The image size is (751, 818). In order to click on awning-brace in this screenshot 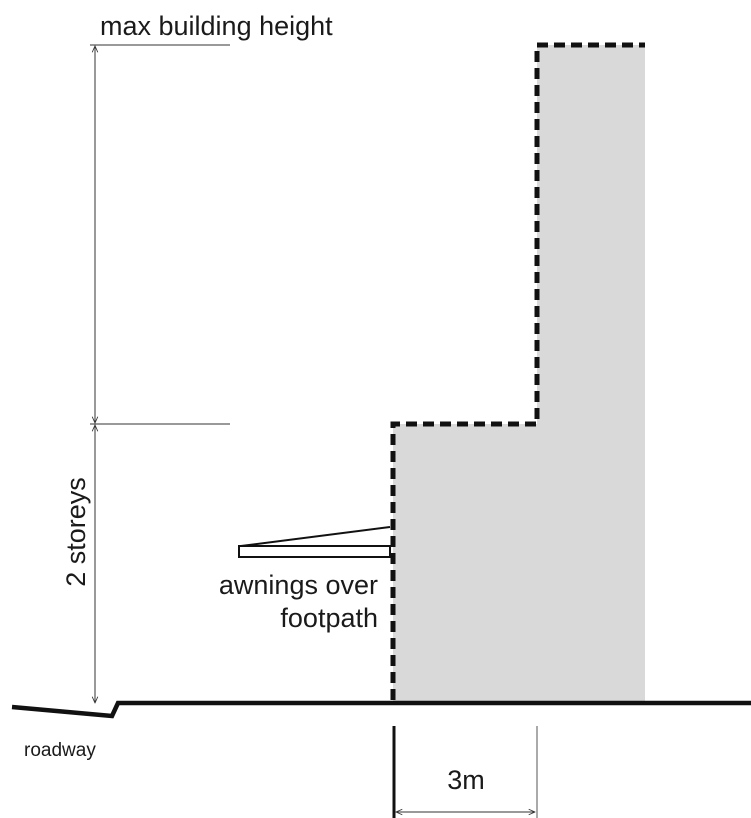, I will do `click(315, 536)`.